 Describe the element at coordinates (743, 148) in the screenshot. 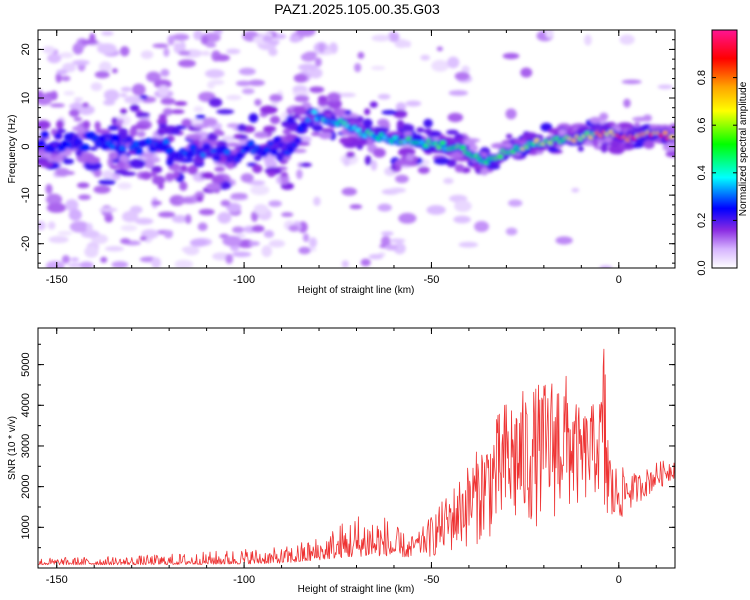

I see `colorbar-label: Normalized spectral amplitude` at that location.